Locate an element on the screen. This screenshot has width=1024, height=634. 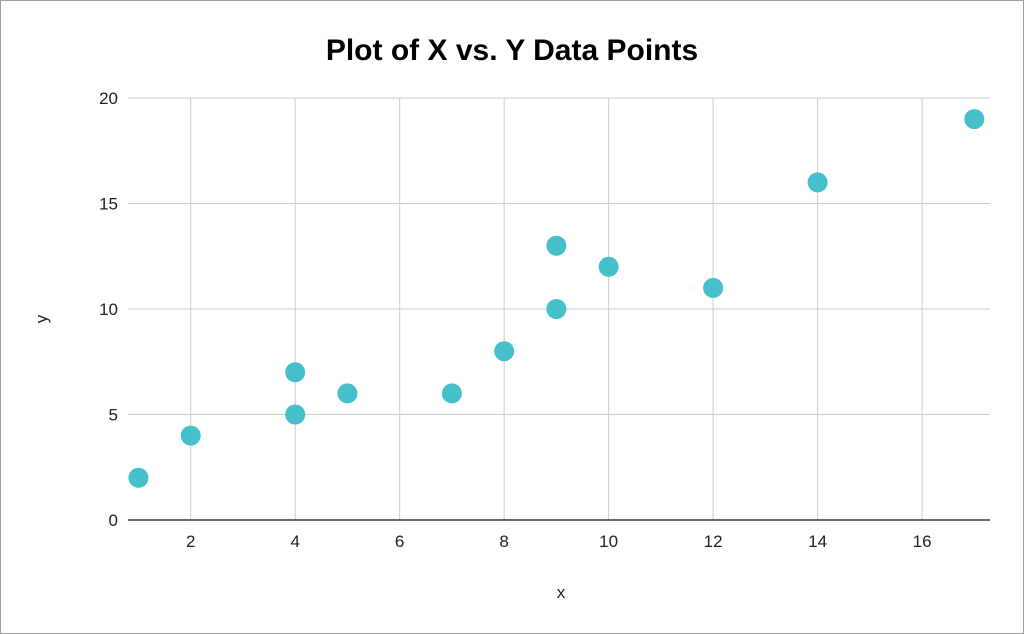
x-tick-label: 4 is located at coordinates (294, 541).